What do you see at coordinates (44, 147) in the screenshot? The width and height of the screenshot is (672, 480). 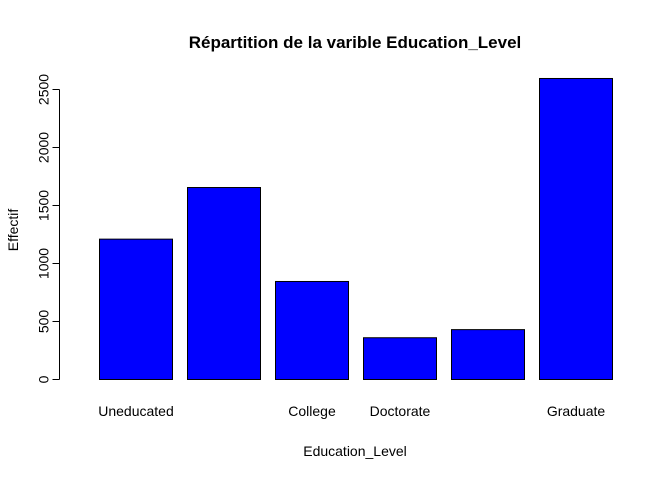 I see `y-tick-label: 2000` at bounding box center [44, 147].